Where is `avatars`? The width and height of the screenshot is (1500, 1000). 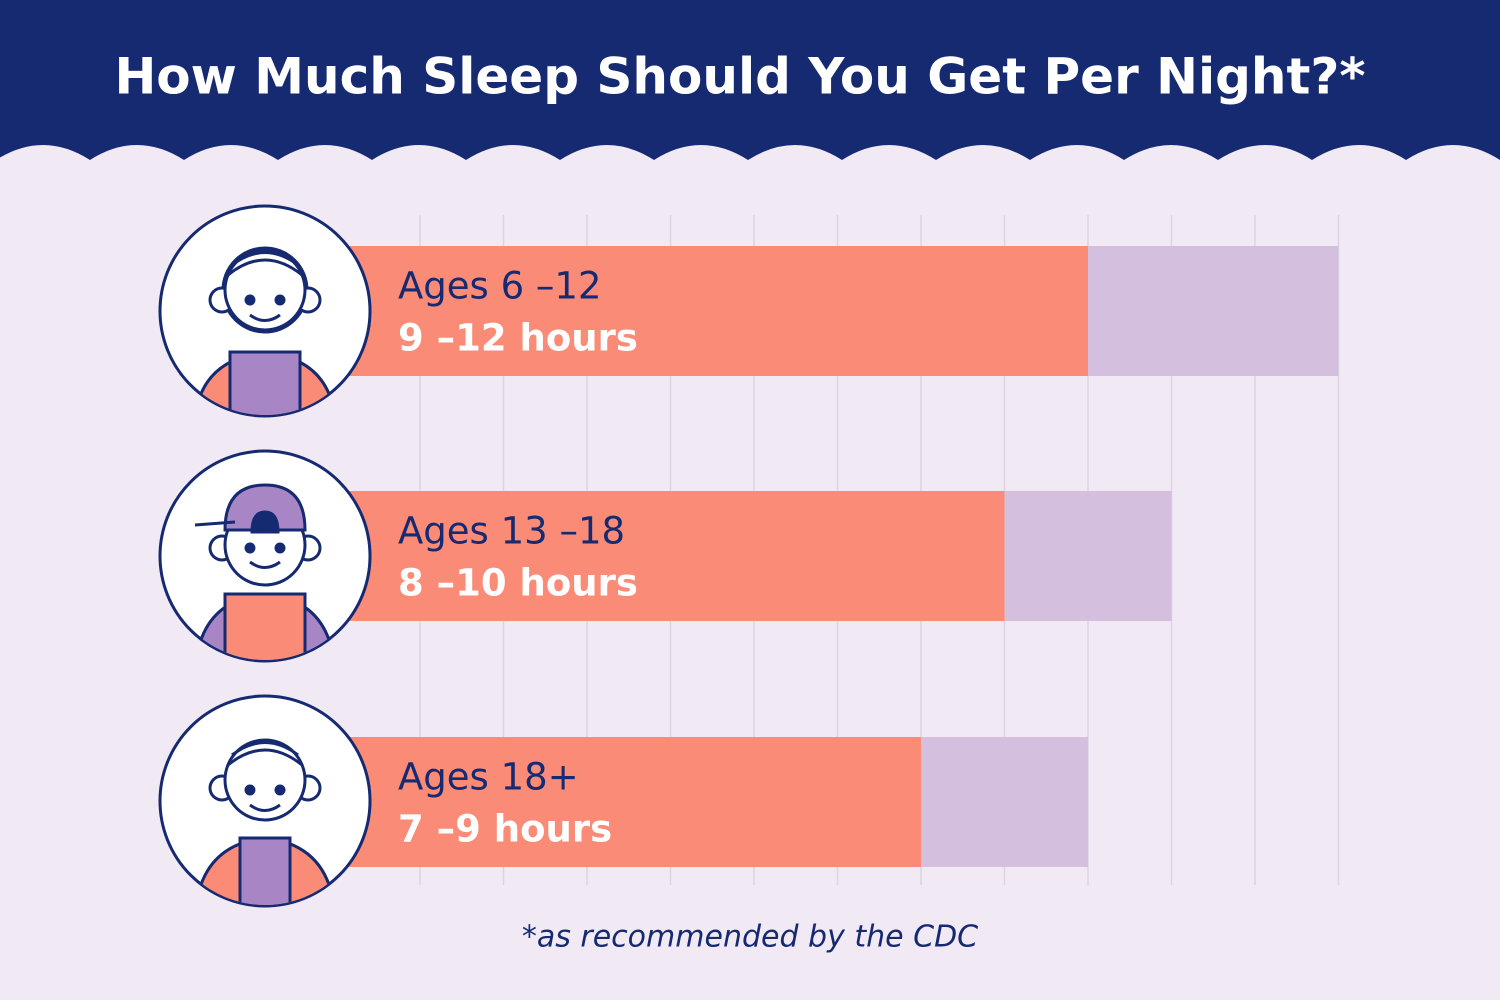 avatars is located at coordinates (265, 556).